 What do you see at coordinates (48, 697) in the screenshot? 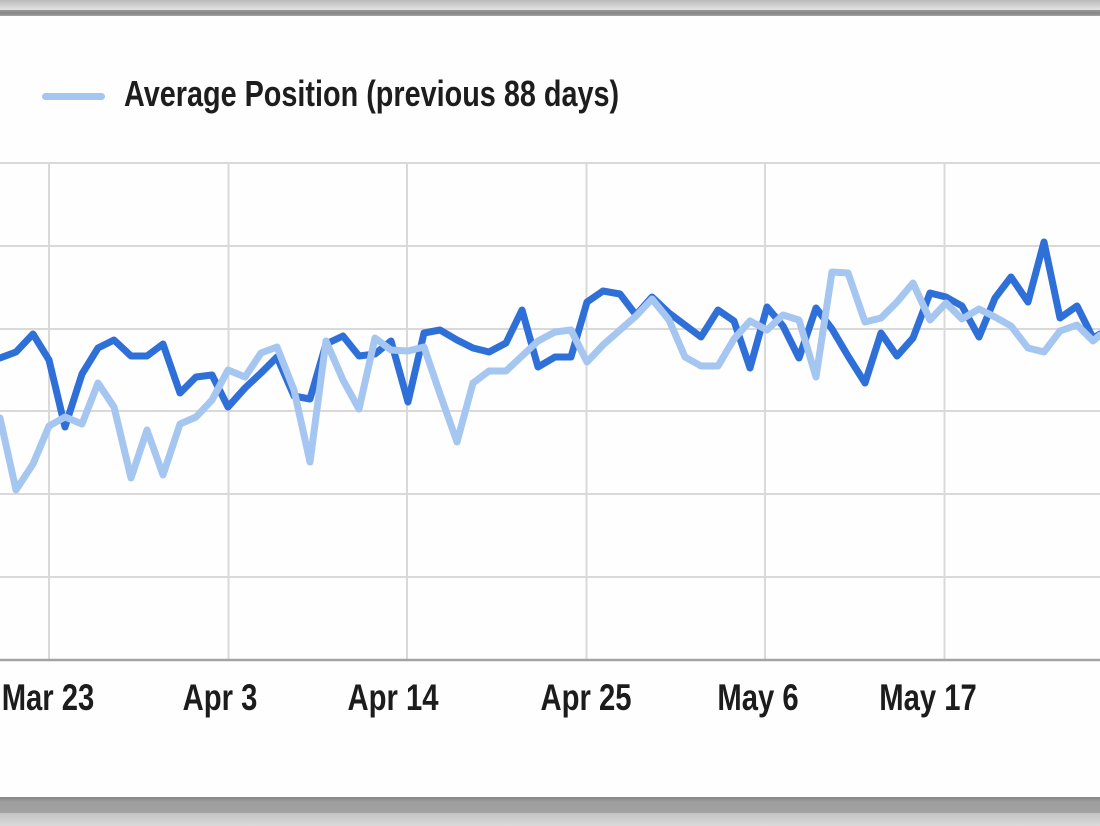
I see `x-axis-tick-label: Mar 23` at bounding box center [48, 697].